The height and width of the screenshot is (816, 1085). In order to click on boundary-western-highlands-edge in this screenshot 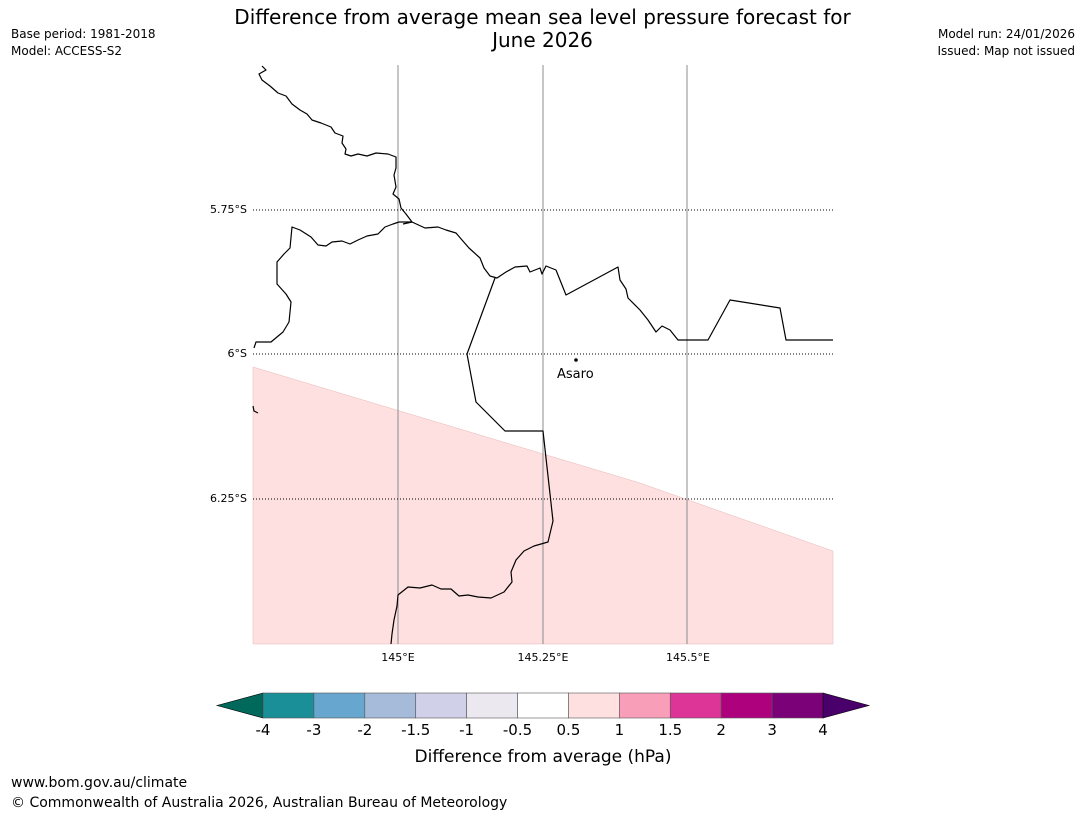, I will do `click(472, 461)`.